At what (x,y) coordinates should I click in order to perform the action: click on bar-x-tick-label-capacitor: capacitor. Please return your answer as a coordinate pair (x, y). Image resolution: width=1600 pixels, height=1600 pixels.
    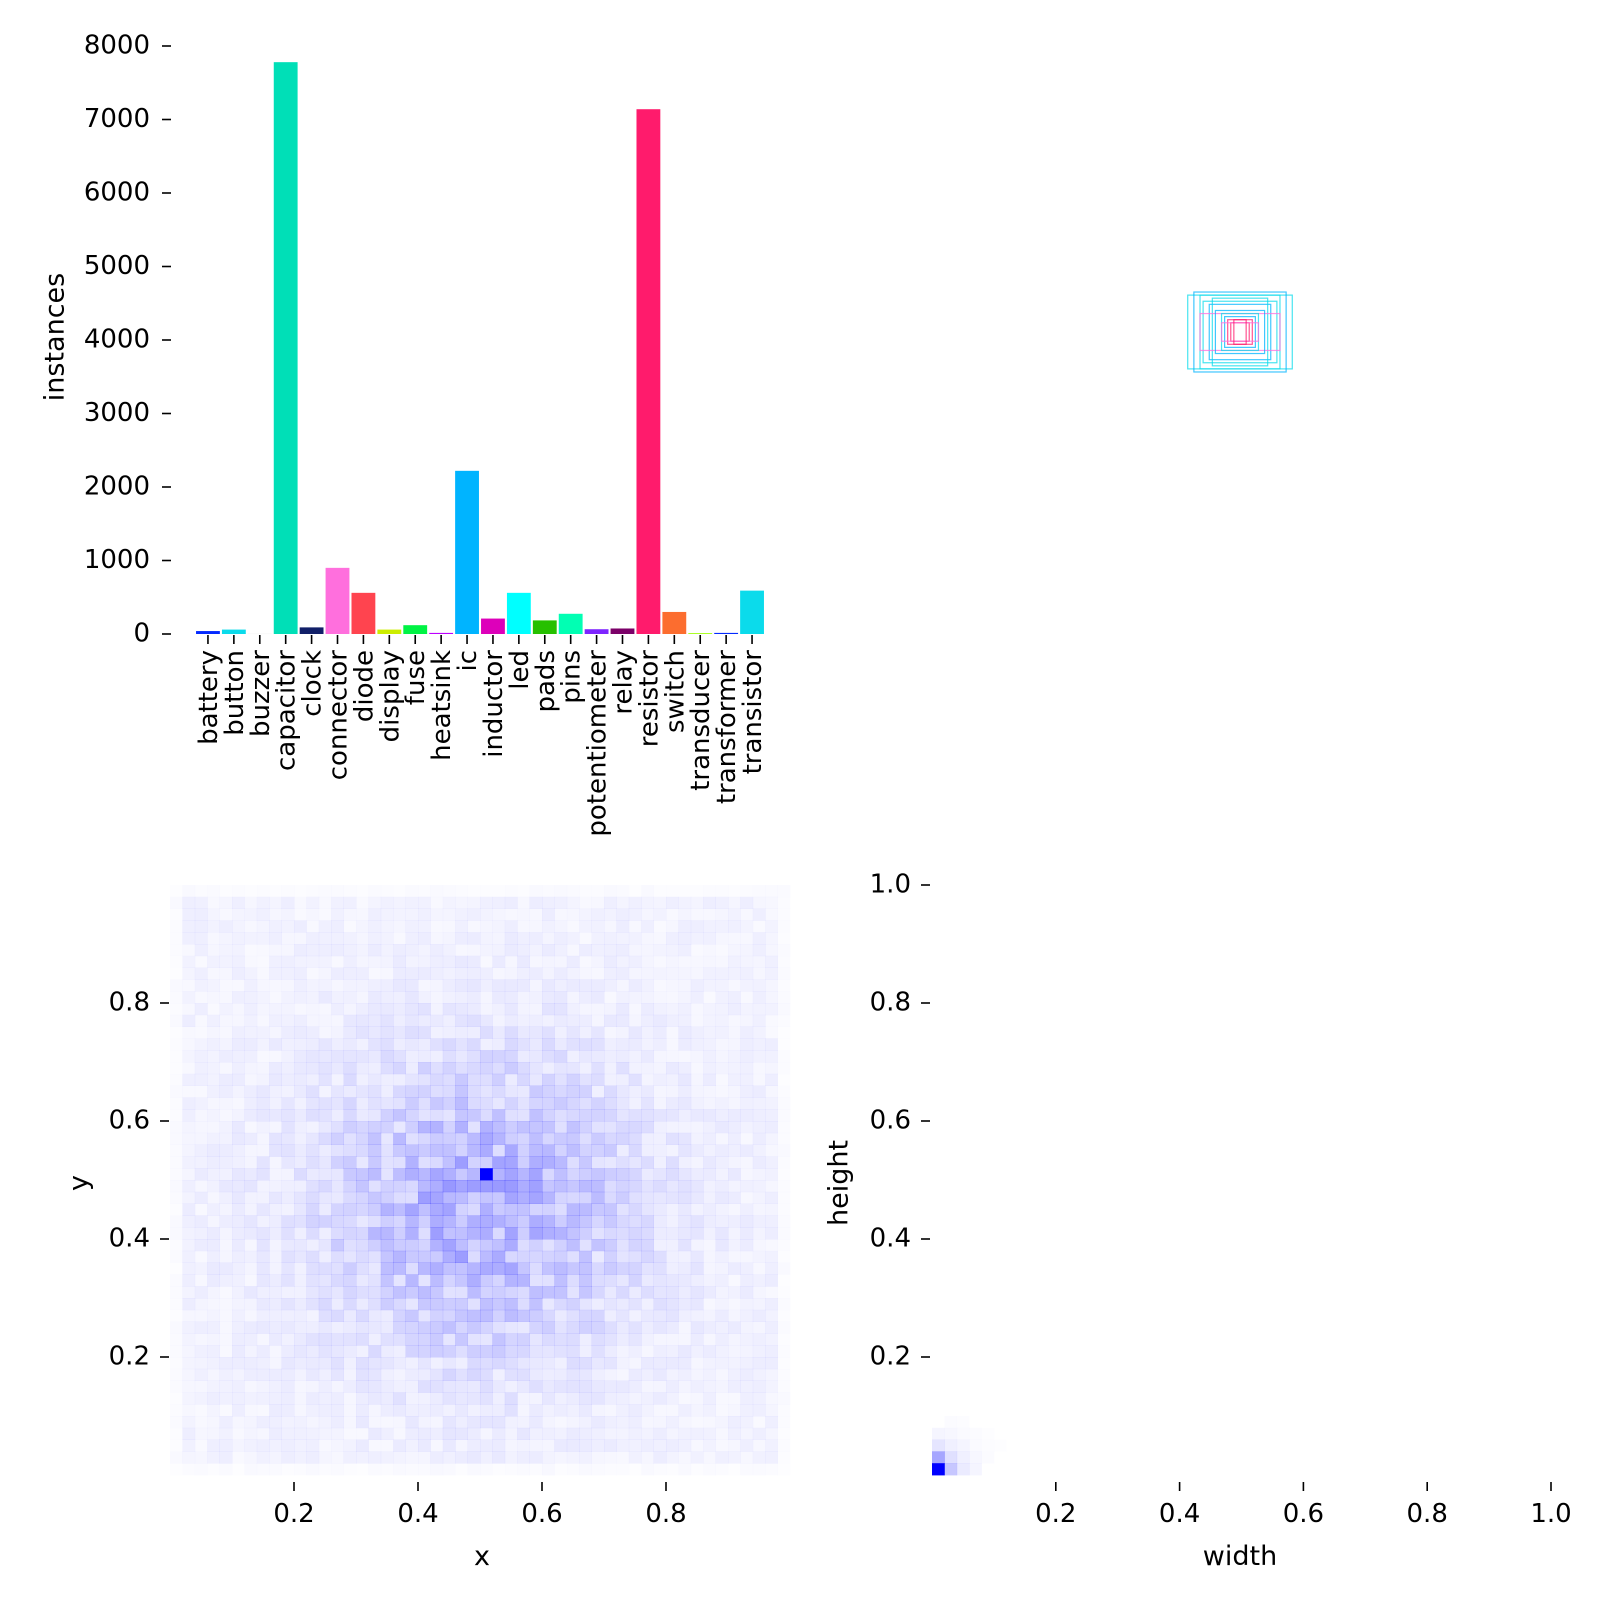
    Looking at the image, I should click on (287, 710).